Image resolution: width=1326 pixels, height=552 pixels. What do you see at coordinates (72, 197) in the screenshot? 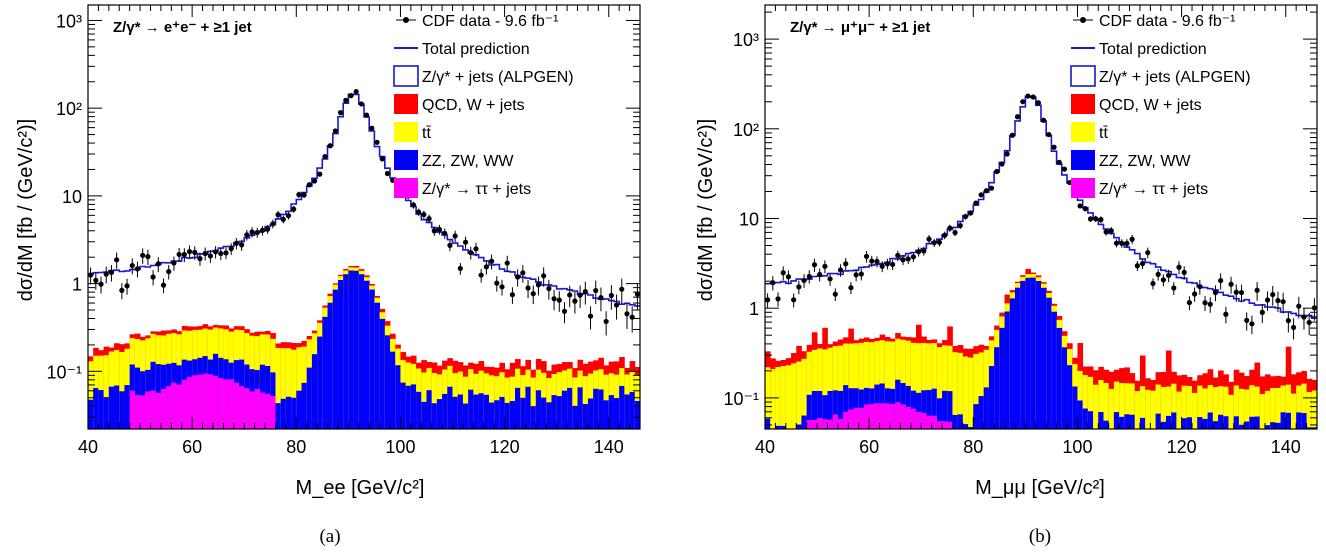
I see `panel-a-ytick-label: 10` at bounding box center [72, 197].